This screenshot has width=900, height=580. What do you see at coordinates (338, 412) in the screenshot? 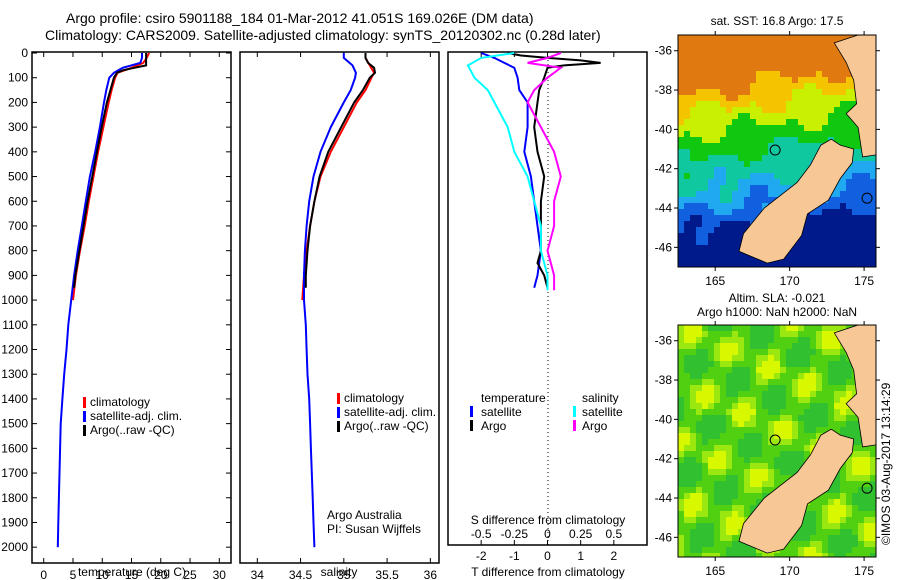
I see `legend-swatch-satellite` at bounding box center [338, 412].